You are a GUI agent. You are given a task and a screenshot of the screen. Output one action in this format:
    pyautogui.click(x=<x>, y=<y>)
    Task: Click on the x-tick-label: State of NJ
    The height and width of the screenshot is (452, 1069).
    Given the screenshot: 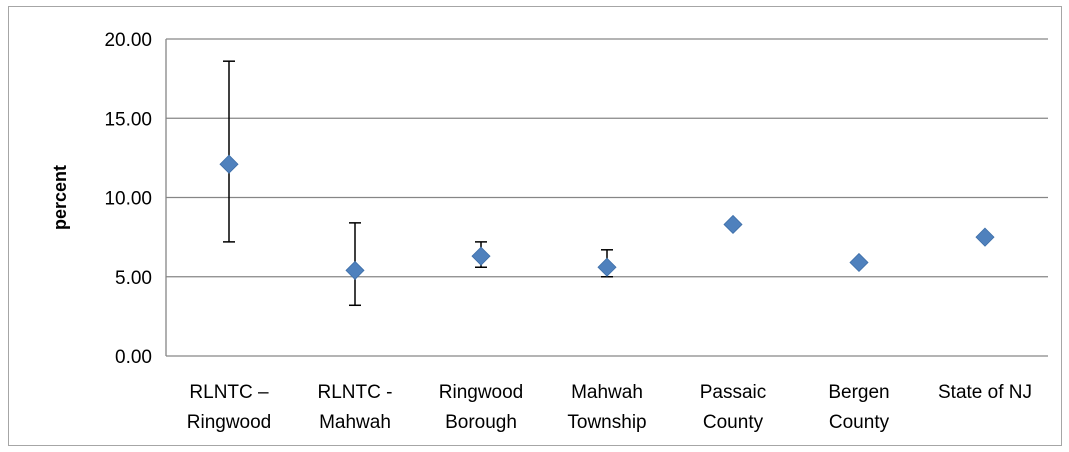 What is the action you would take?
    pyautogui.click(x=985, y=392)
    